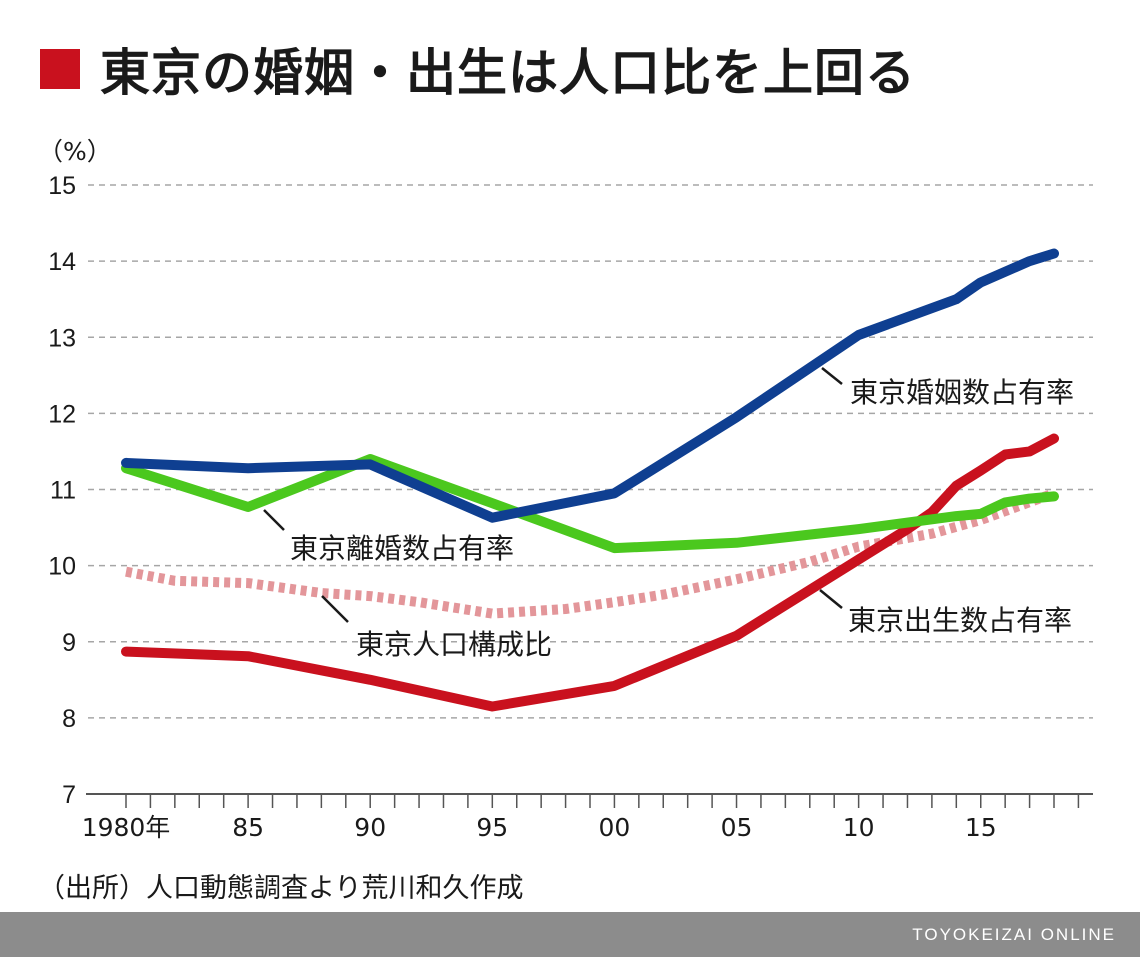 This screenshot has width=1140, height=957. I want to click on y-tick-label: 10, so click(62, 567).